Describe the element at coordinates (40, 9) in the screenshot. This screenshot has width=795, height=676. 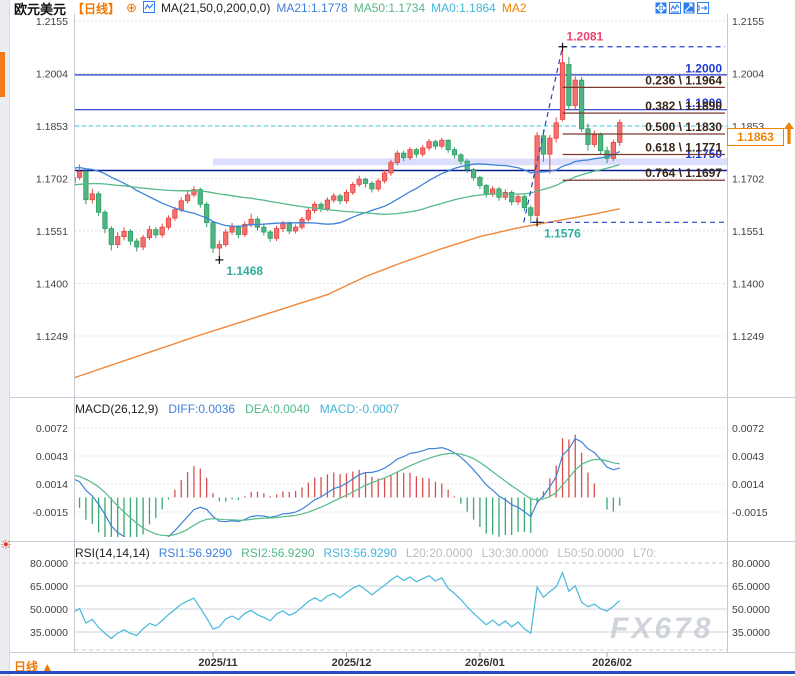
I see `symbol-name: 欧元美元` at that location.